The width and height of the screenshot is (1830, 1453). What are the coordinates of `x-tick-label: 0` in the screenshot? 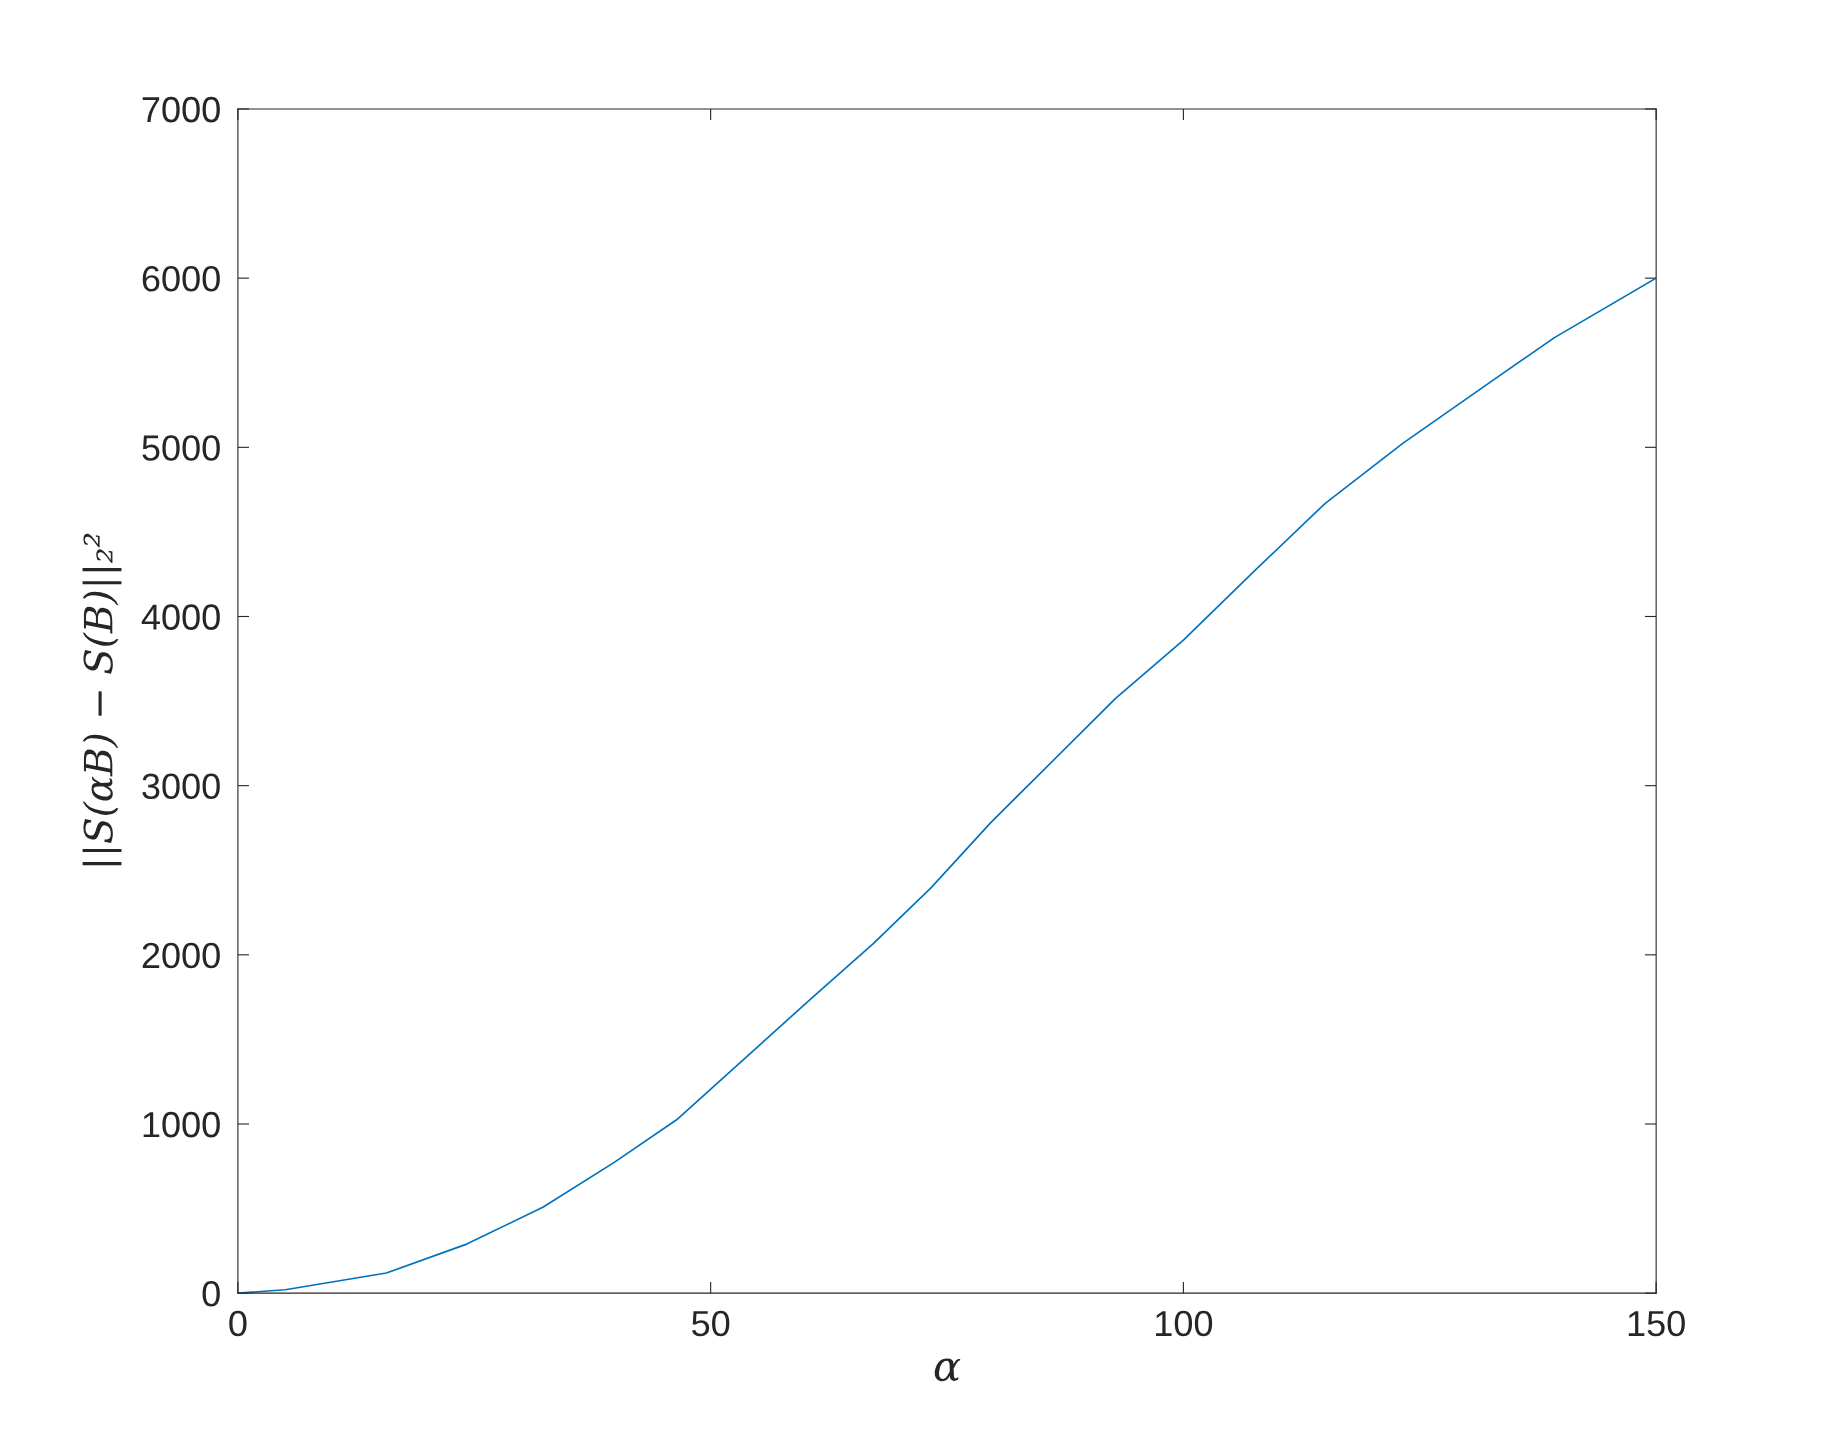 It's located at (238, 1323).